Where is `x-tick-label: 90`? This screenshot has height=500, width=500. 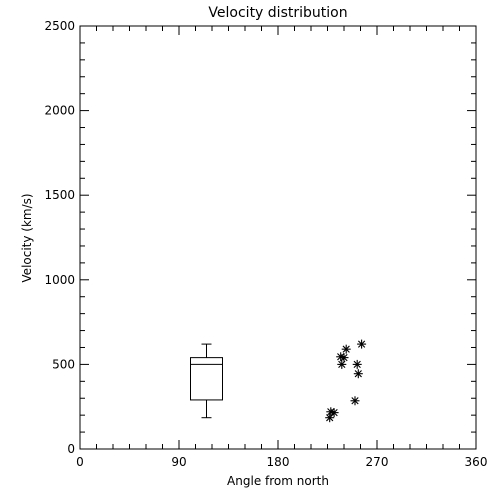 x-tick-label: 90 is located at coordinates (178, 462).